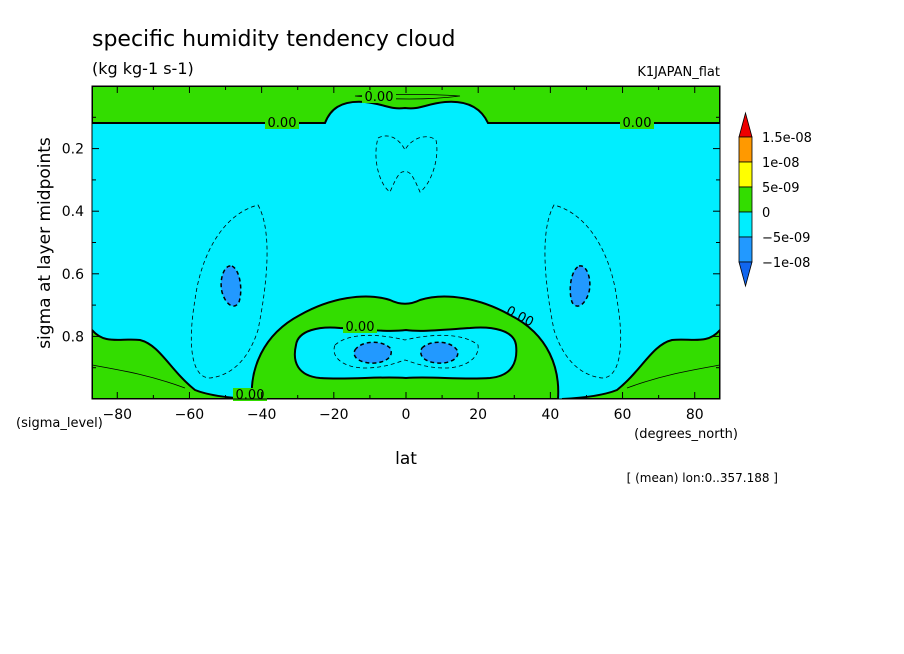 Image resolution: width=904 pixels, height=654 pixels. Describe the element at coordinates (59, 423) in the screenshot. I see `y-axis-units: (sigma_level)` at that location.